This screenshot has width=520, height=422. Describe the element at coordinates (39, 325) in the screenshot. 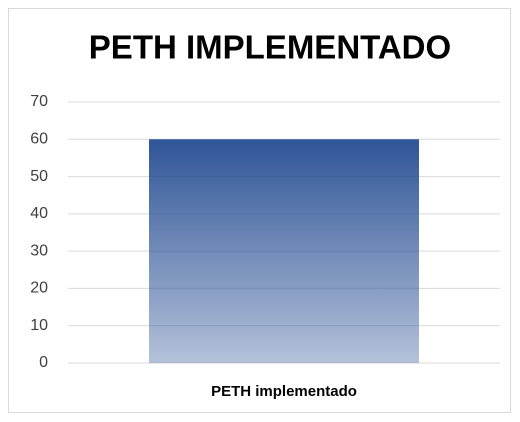

I see `y-tick-label: 10` at that location.